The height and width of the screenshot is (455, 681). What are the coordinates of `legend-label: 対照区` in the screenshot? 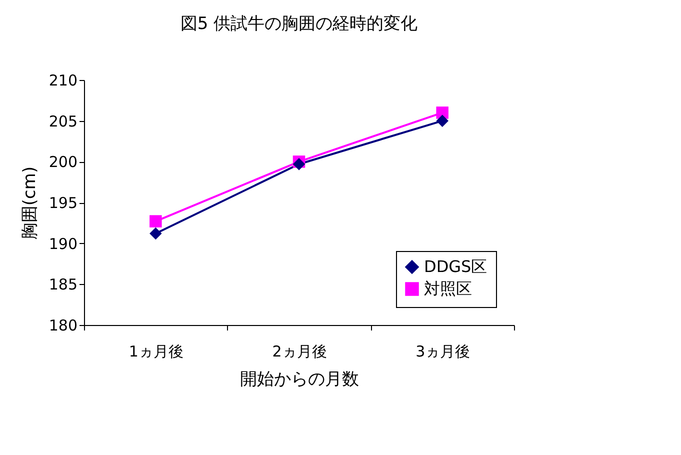 It's located at (448, 288).